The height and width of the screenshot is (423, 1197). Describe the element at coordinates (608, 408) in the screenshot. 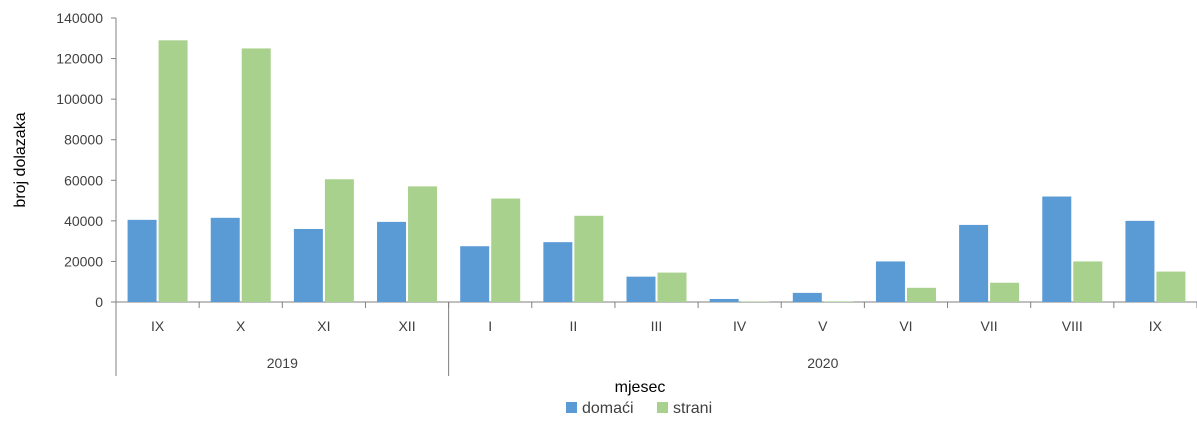

I see `legend-label: domaći` at that location.